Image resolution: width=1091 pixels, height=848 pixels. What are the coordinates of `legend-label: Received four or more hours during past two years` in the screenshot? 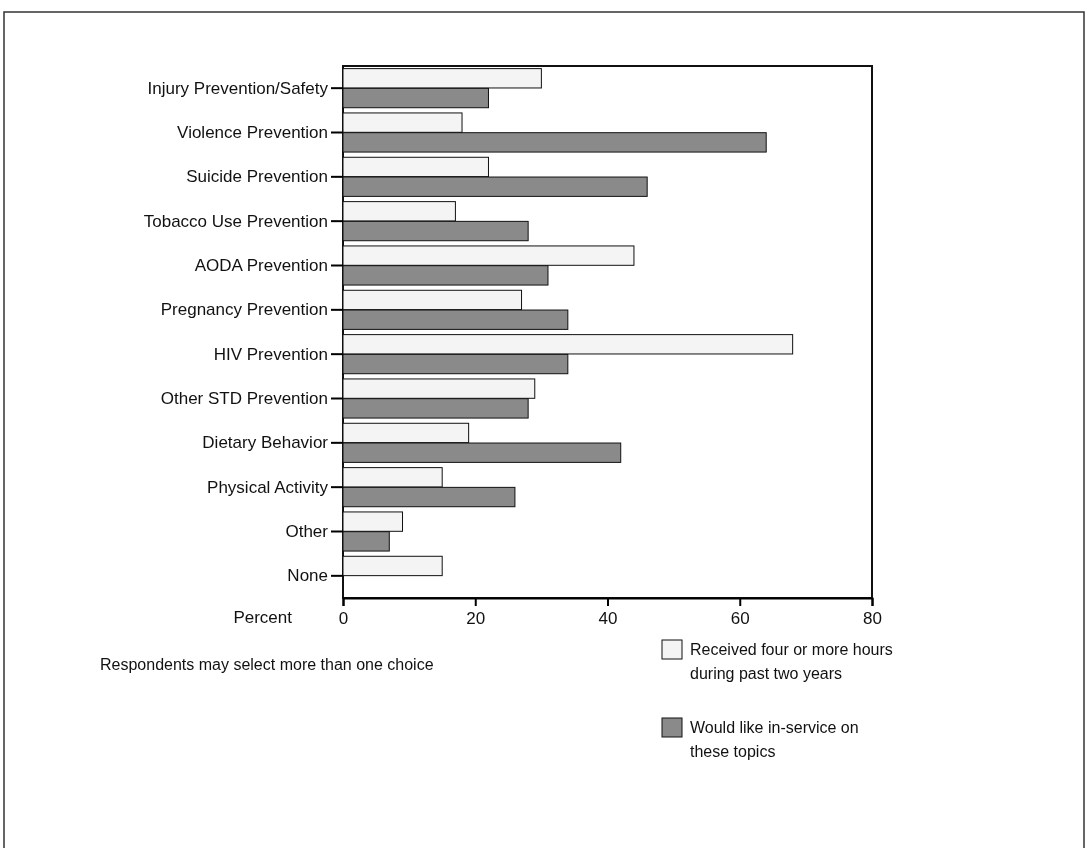 It's located at (791, 661).